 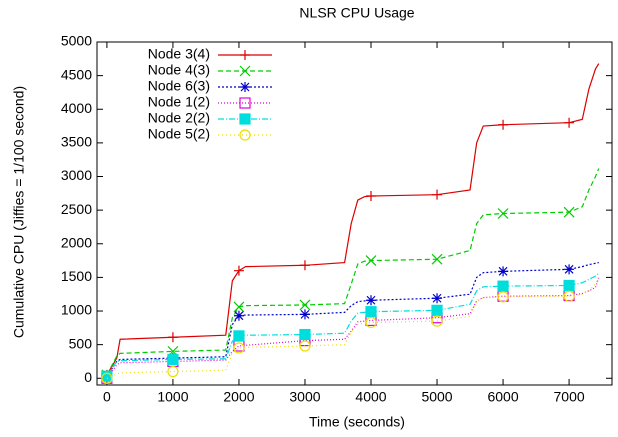 I want to click on y-tick-label: 2500, so click(x=76, y=209).